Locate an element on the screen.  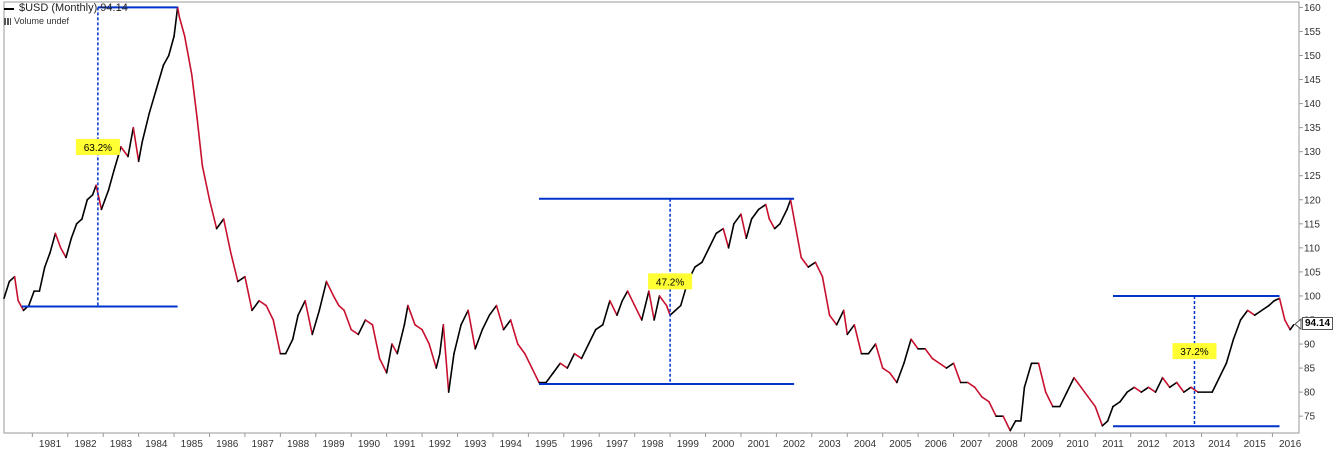
x-tick-label: 2010 is located at coordinates (1077, 444).